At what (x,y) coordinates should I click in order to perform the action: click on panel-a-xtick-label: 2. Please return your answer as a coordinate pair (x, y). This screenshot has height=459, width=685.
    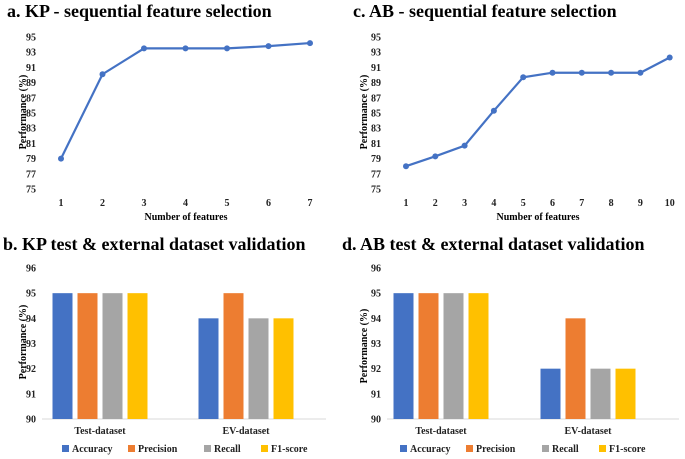
    Looking at the image, I should click on (102, 203).